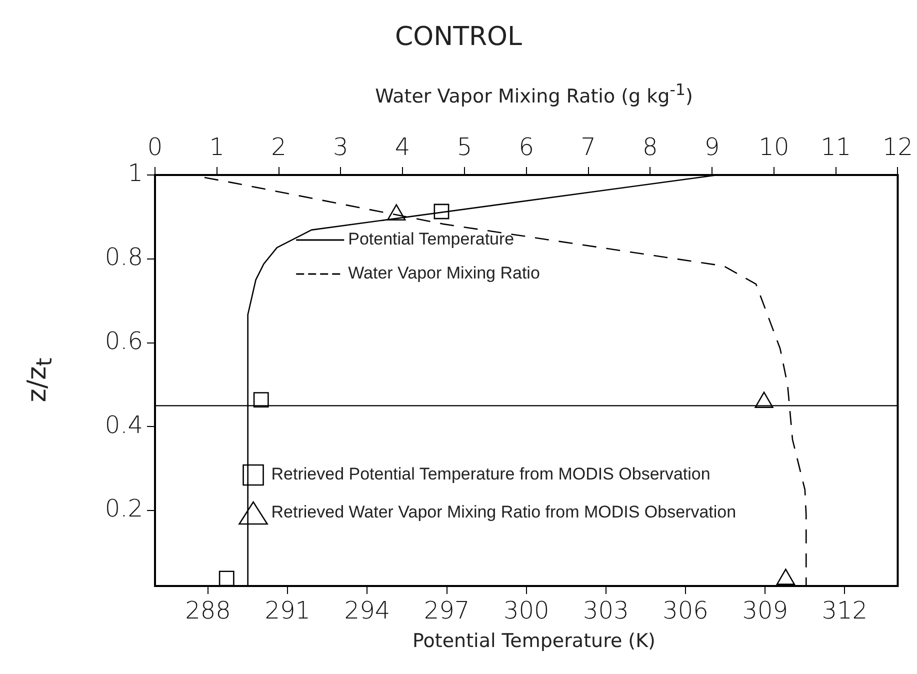 The image size is (917, 674). Describe the element at coordinates (123, 340) in the screenshot. I see `y-tick-label: 0.6` at that location.